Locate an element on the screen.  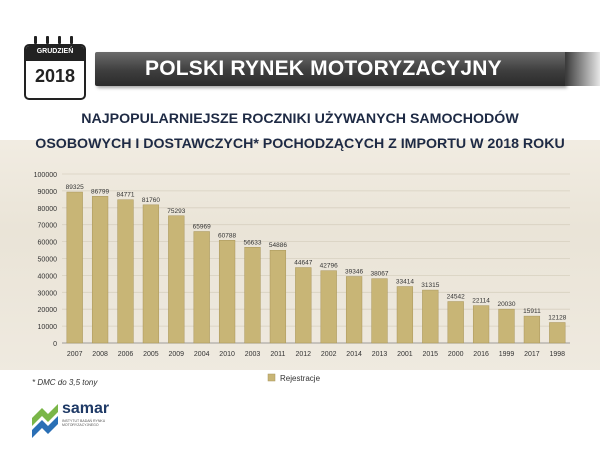
logo-wordmark: samar is located at coordinates (86, 408).